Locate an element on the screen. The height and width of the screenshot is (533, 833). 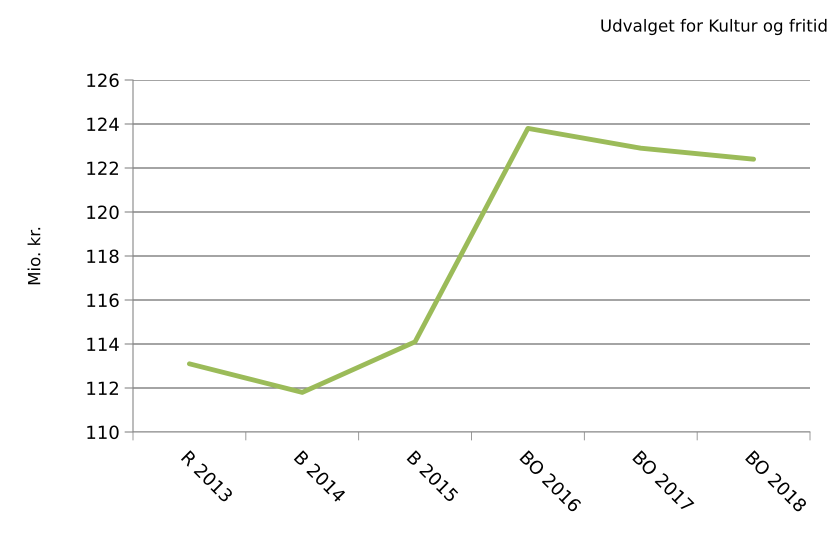
y-tick-label: 118 is located at coordinates (103, 256).